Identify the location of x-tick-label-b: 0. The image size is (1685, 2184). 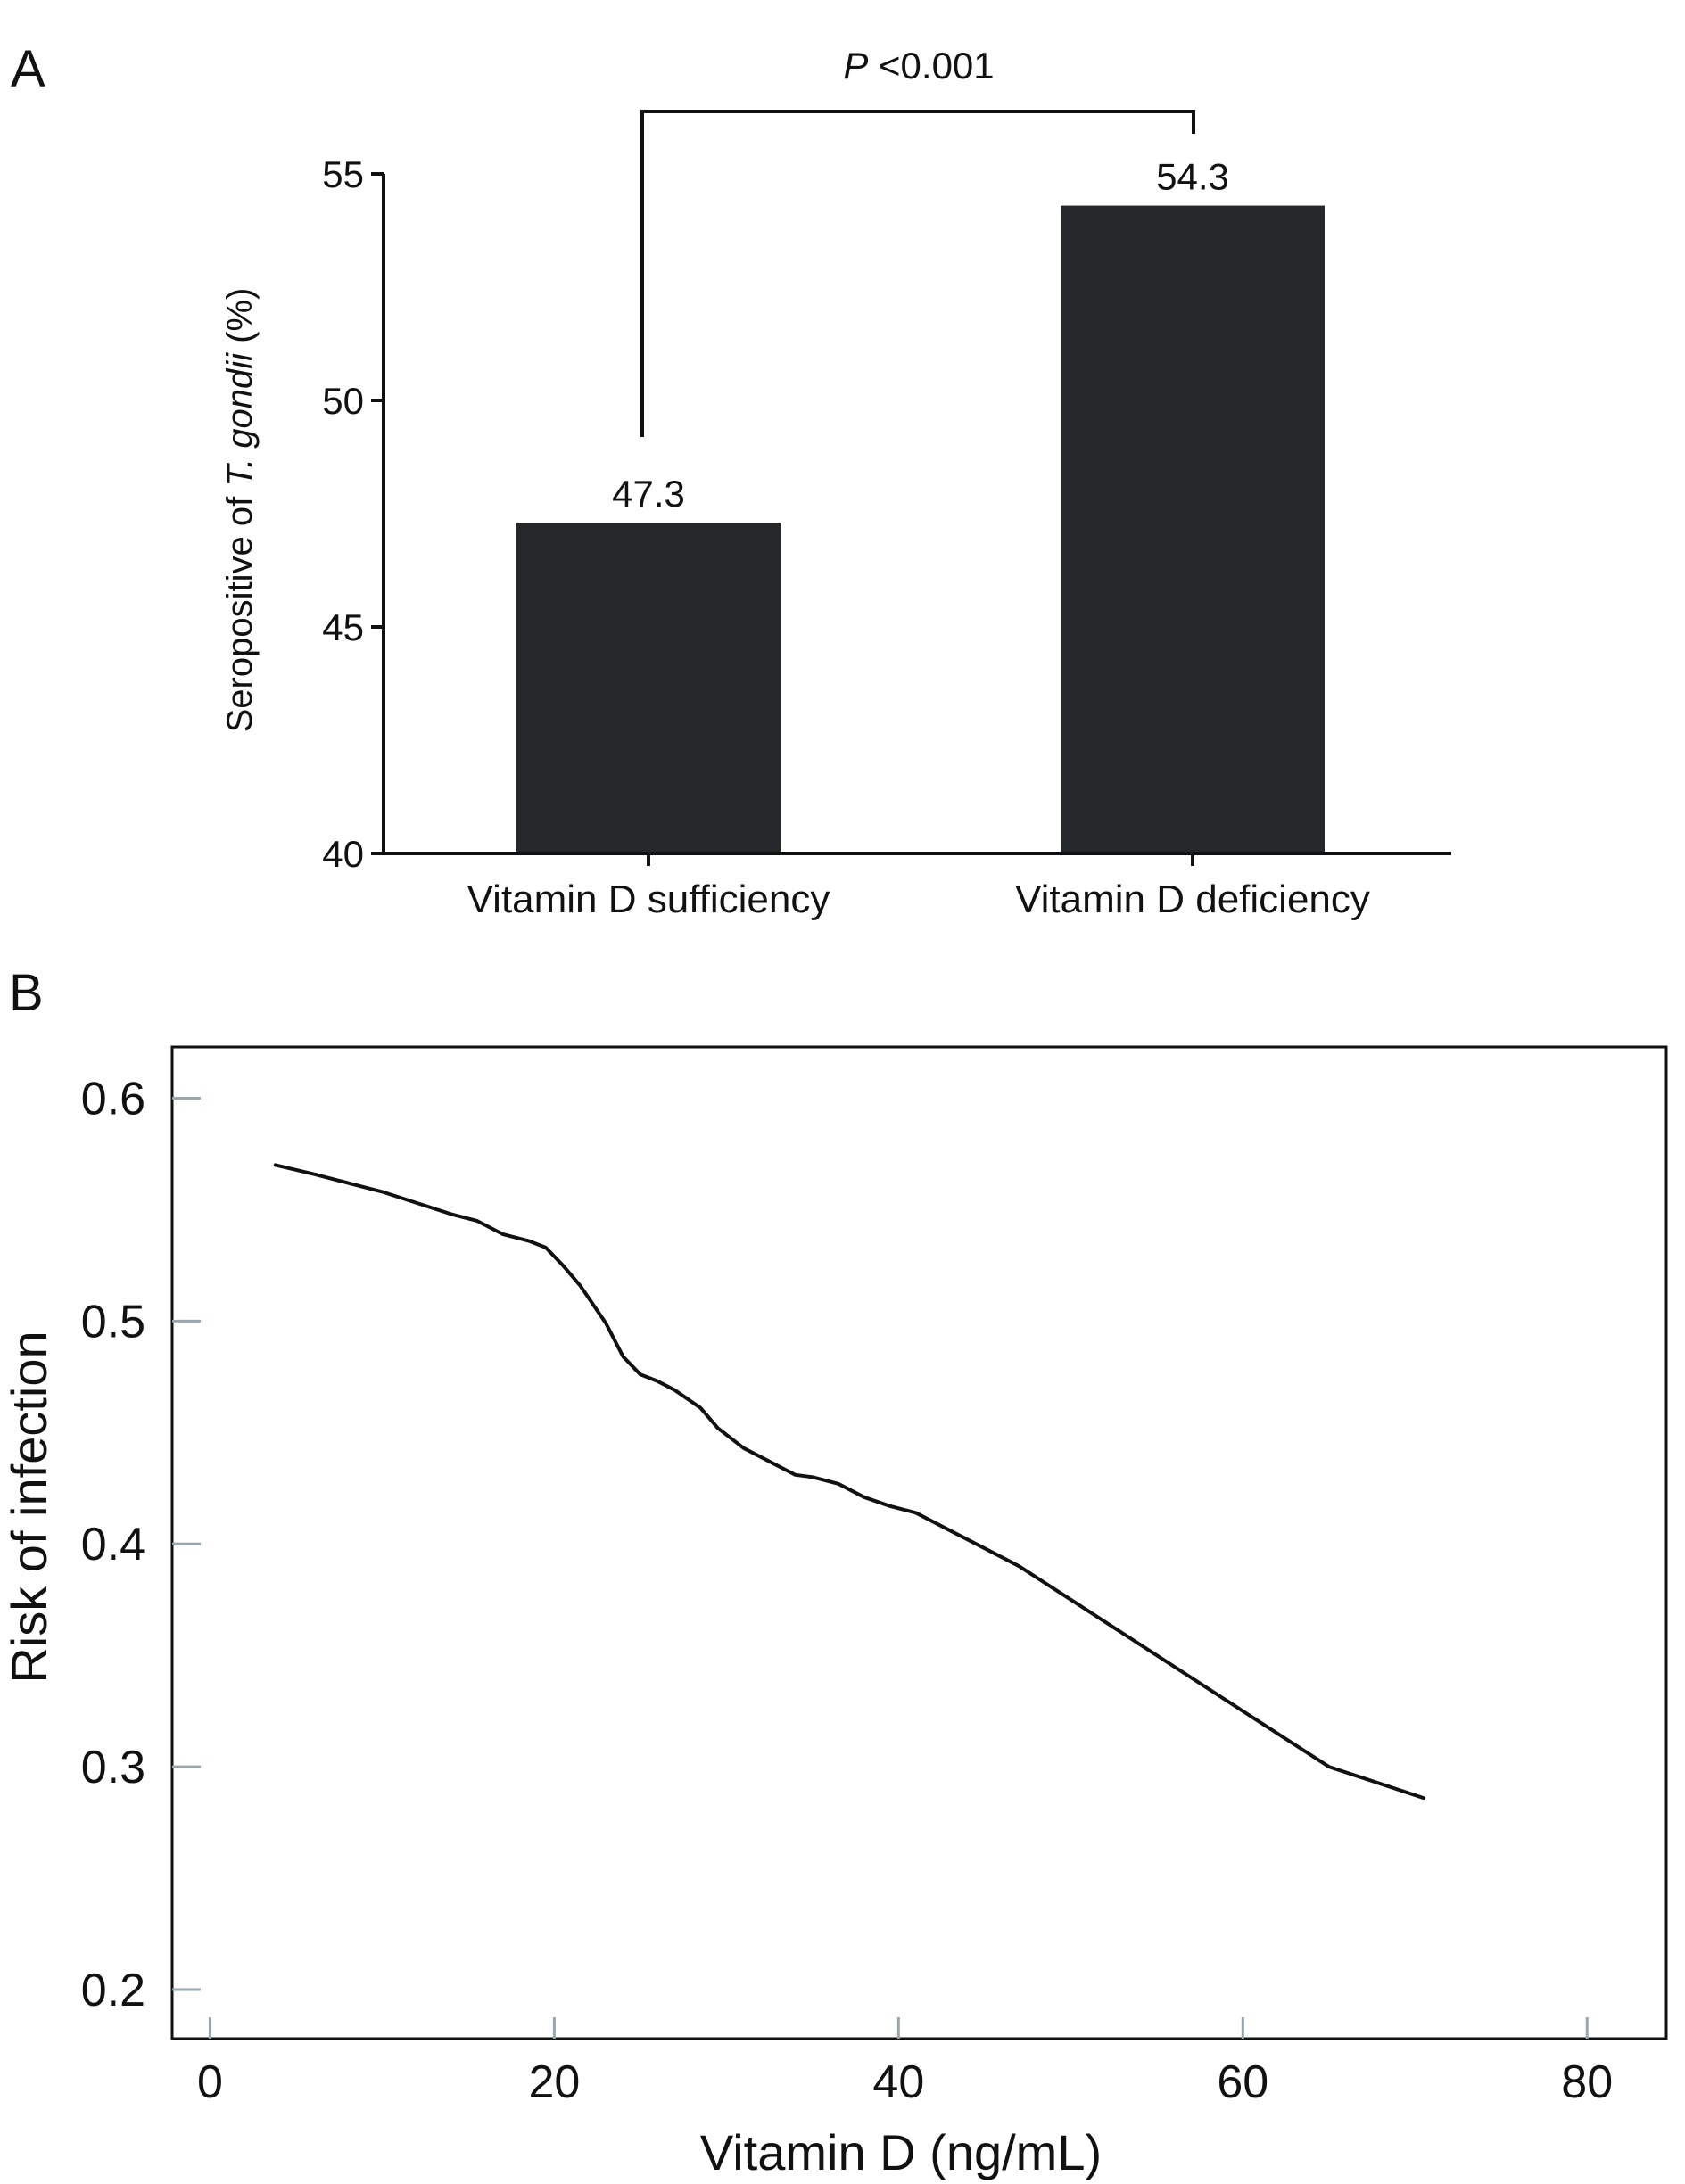
(210, 2082).